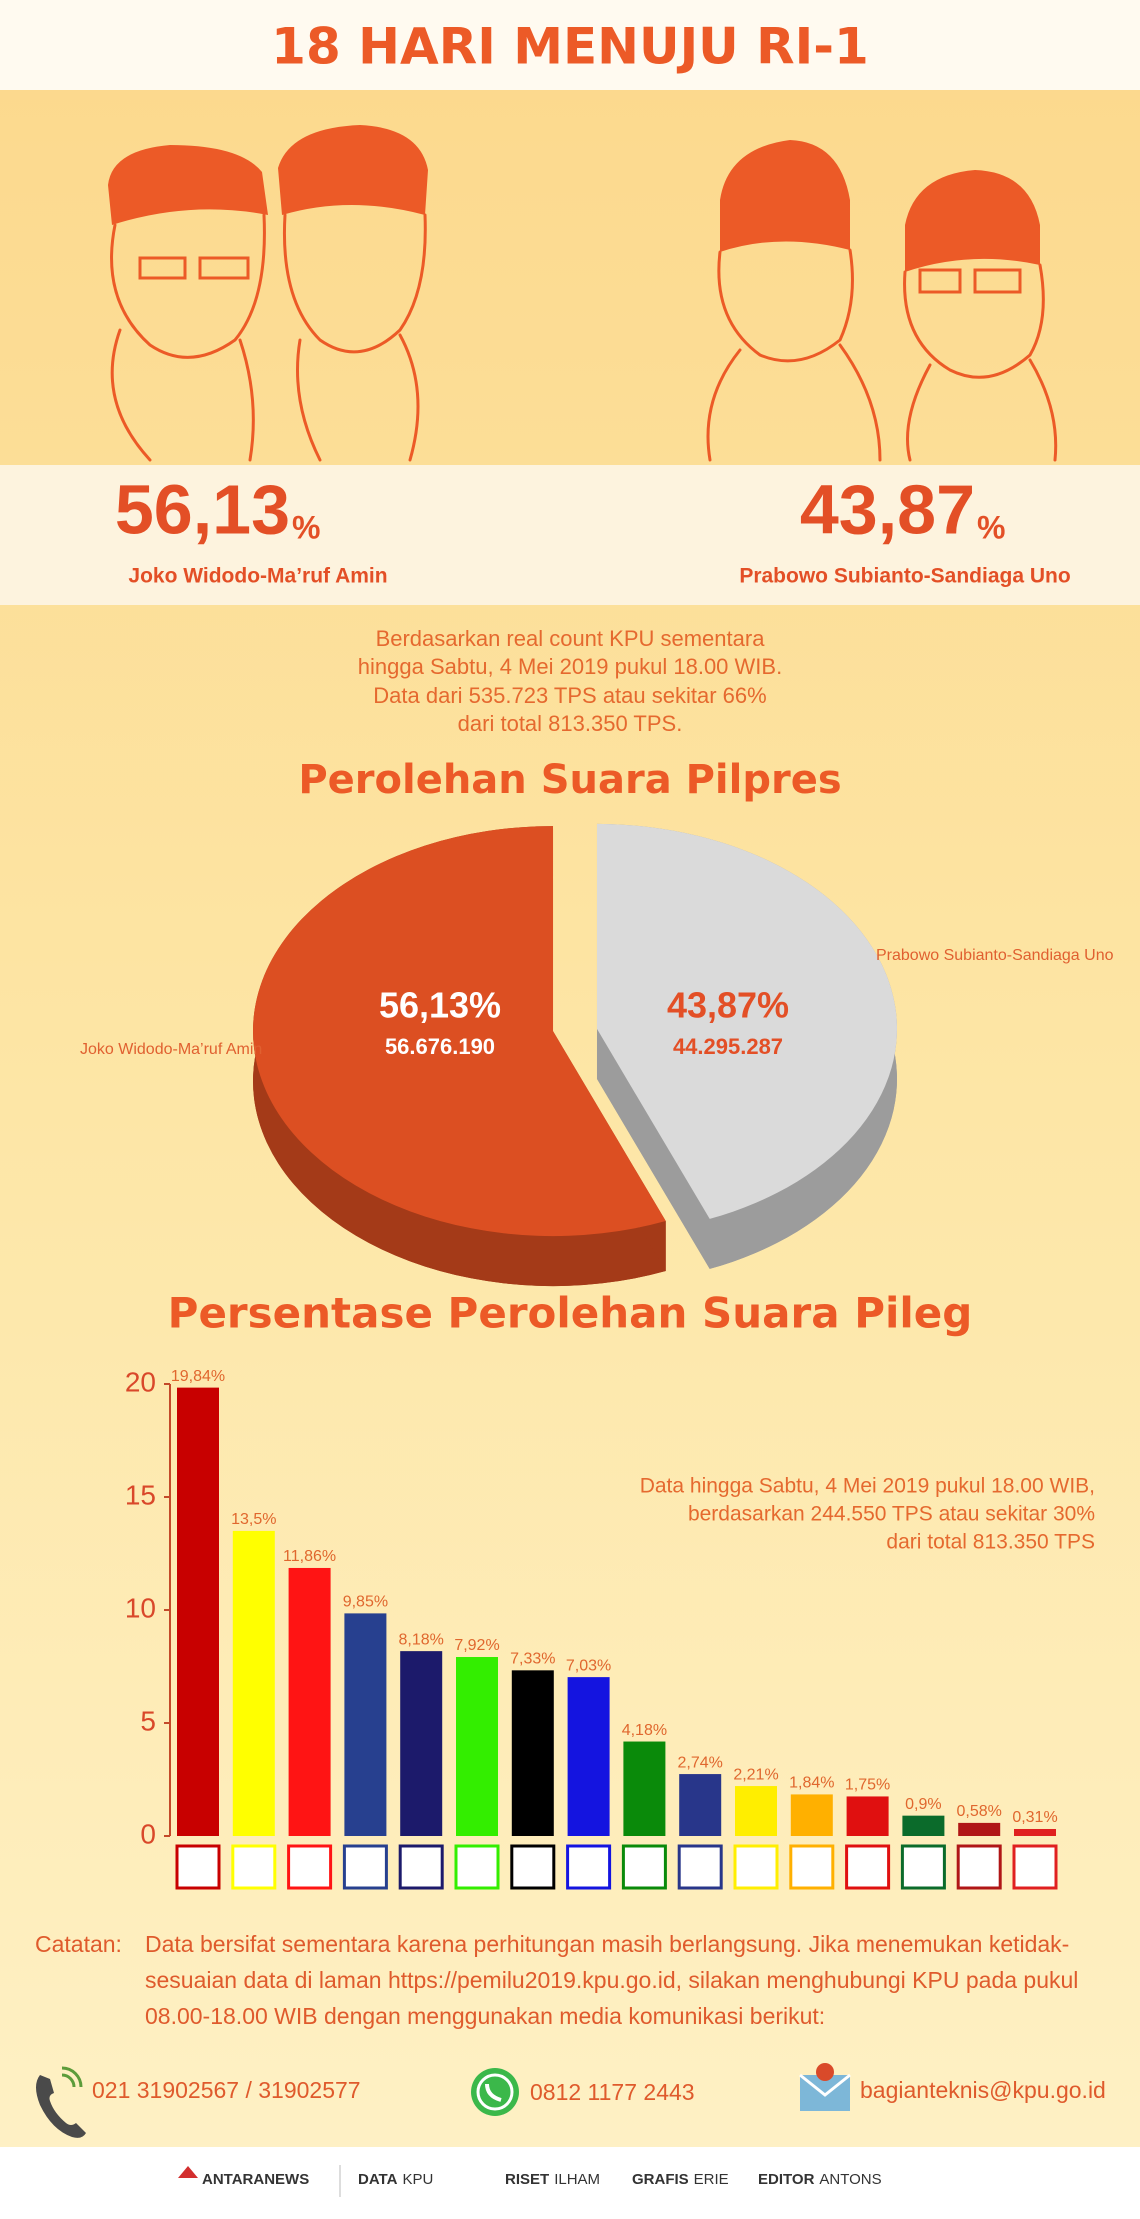 This screenshot has height=2219, width=1140. What do you see at coordinates (198, 1376) in the screenshot?
I see `value-label: 19,84%` at bounding box center [198, 1376].